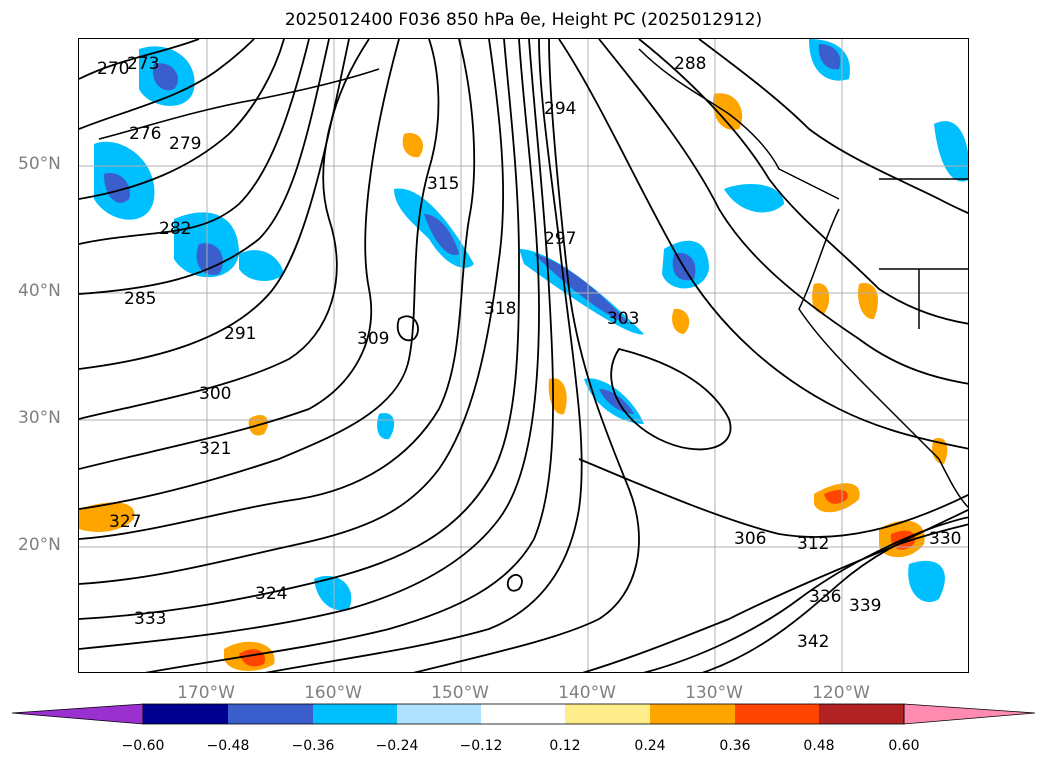 The image size is (1047, 767). What do you see at coordinates (560, 109) in the screenshot?
I see `contour-label: 294` at bounding box center [560, 109].